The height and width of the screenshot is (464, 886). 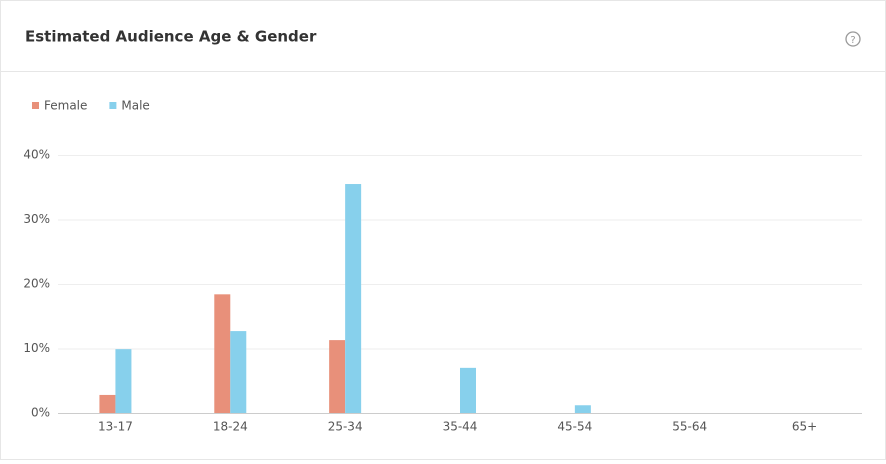 What do you see at coordinates (230, 427) in the screenshot?
I see `x-tick-label: 18-24` at bounding box center [230, 427].